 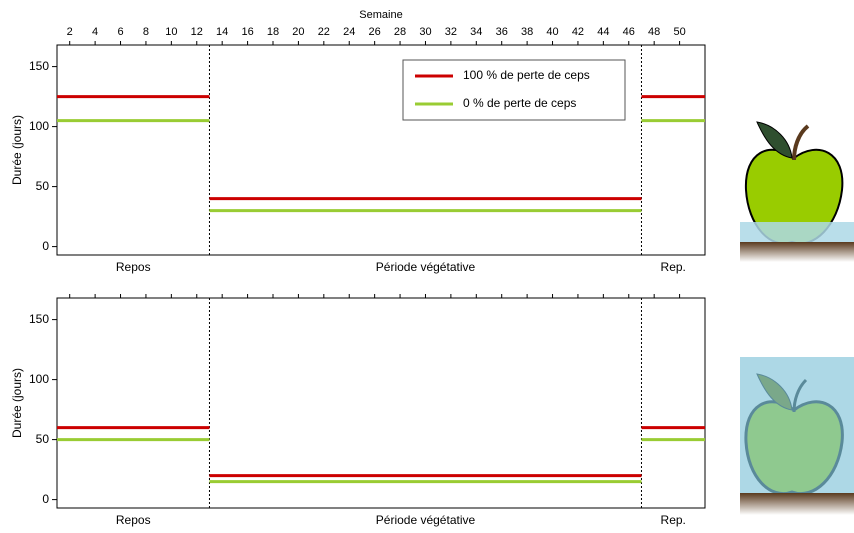 I want to click on legend-label: 0 % de perte de ceps, so click(x=519, y=103).